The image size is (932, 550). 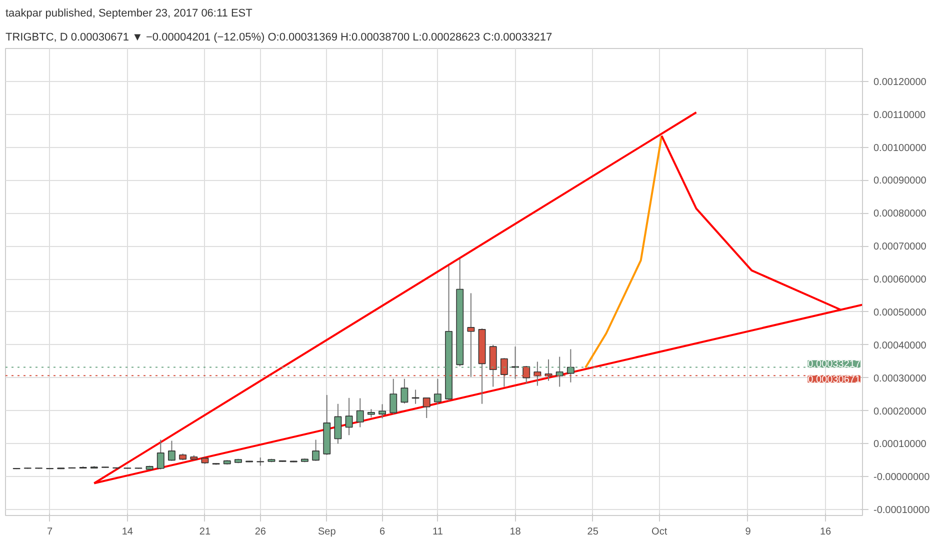 I want to click on y-tick-label: 0.00010000, so click(x=900, y=444).